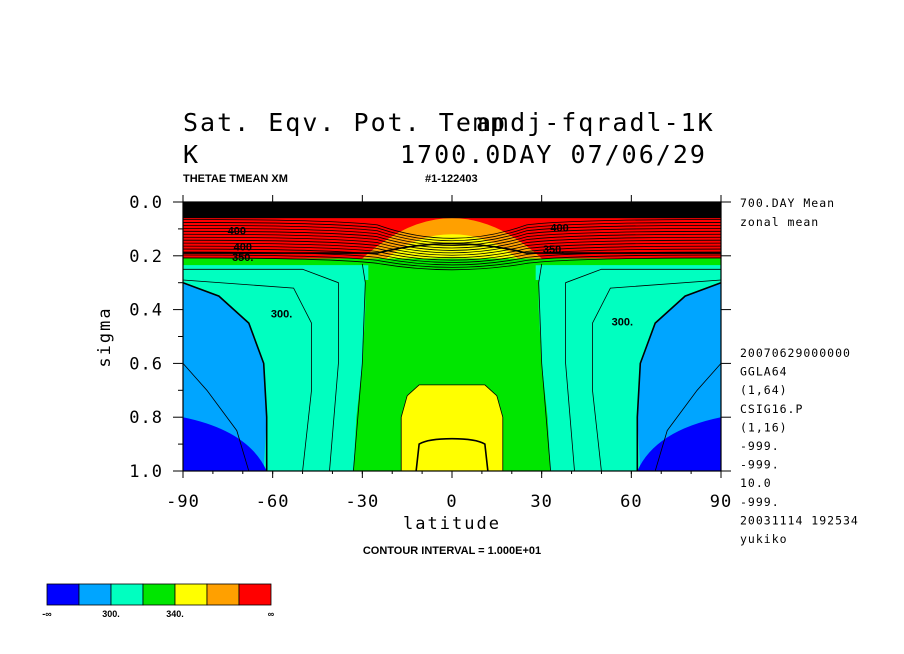 The height and width of the screenshot is (654, 904). I want to click on x-tick-label: -30, so click(362, 502).